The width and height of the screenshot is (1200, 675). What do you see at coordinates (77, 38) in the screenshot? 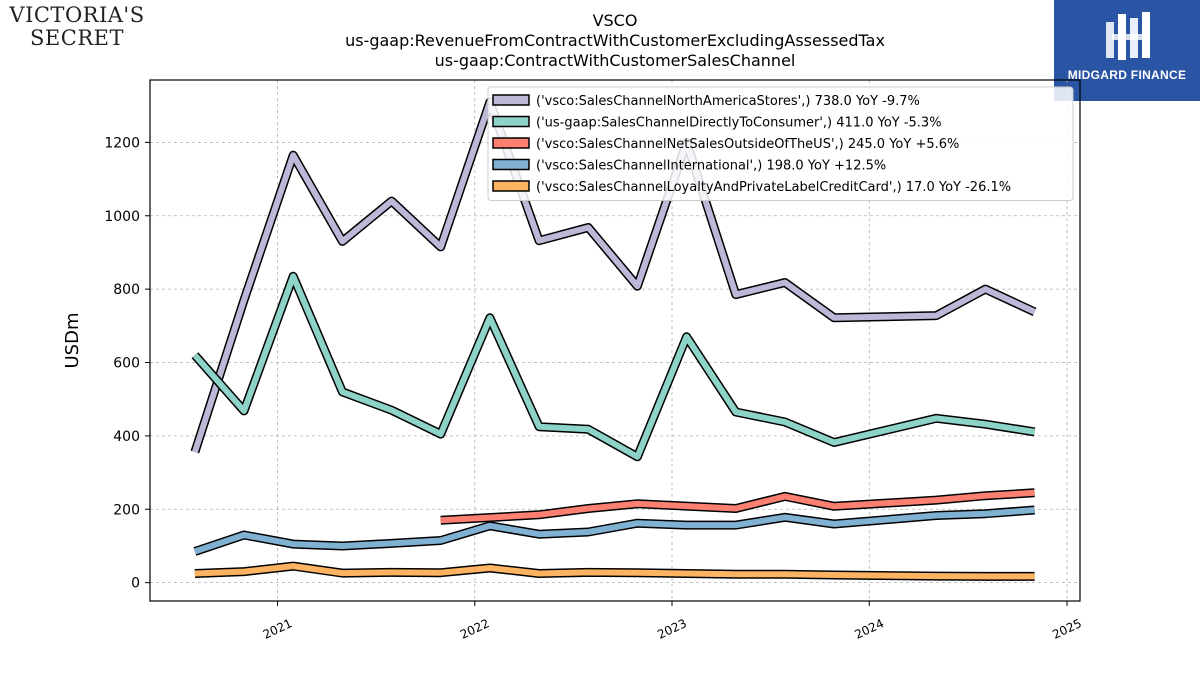
I see `logo-line-2: SECRET` at bounding box center [77, 38].